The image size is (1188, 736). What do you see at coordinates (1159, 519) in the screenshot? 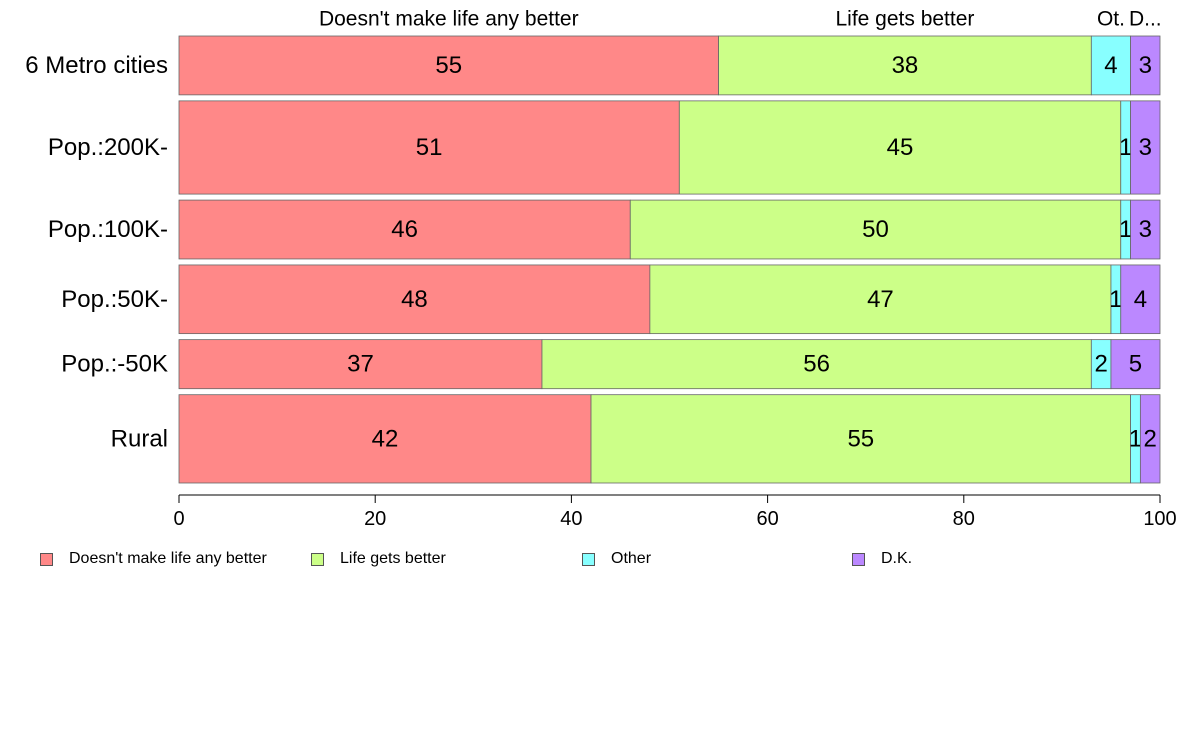
I see `x-tick-label: 100` at bounding box center [1159, 519].